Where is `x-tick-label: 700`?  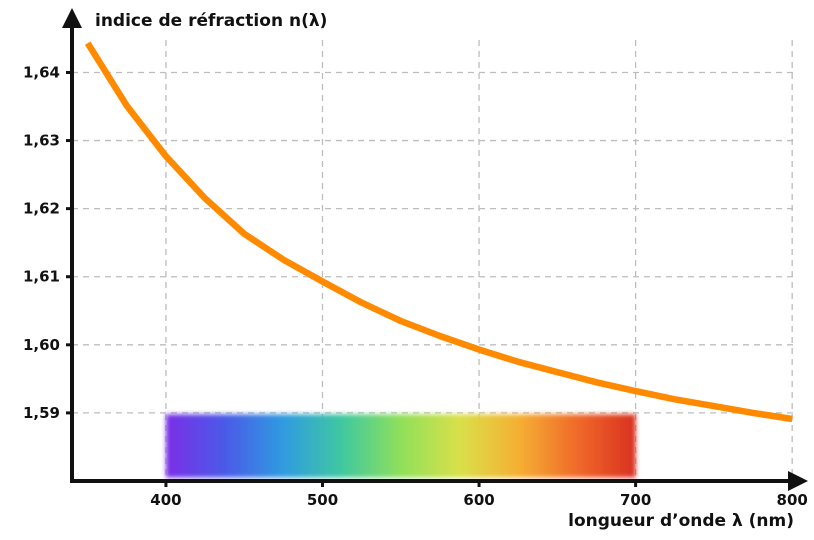 x-tick-label: 700 is located at coordinates (635, 500).